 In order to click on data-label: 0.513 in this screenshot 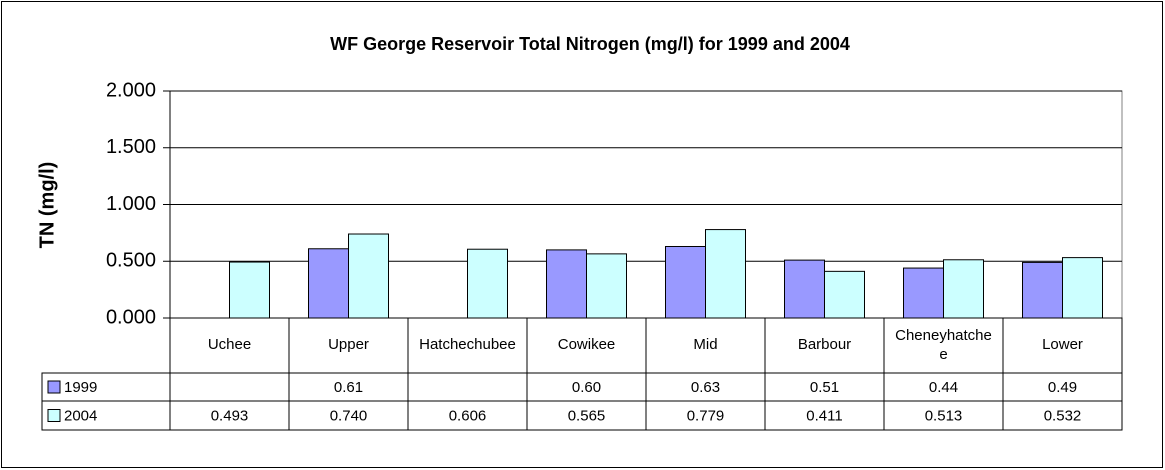, I will do `click(944, 415)`.